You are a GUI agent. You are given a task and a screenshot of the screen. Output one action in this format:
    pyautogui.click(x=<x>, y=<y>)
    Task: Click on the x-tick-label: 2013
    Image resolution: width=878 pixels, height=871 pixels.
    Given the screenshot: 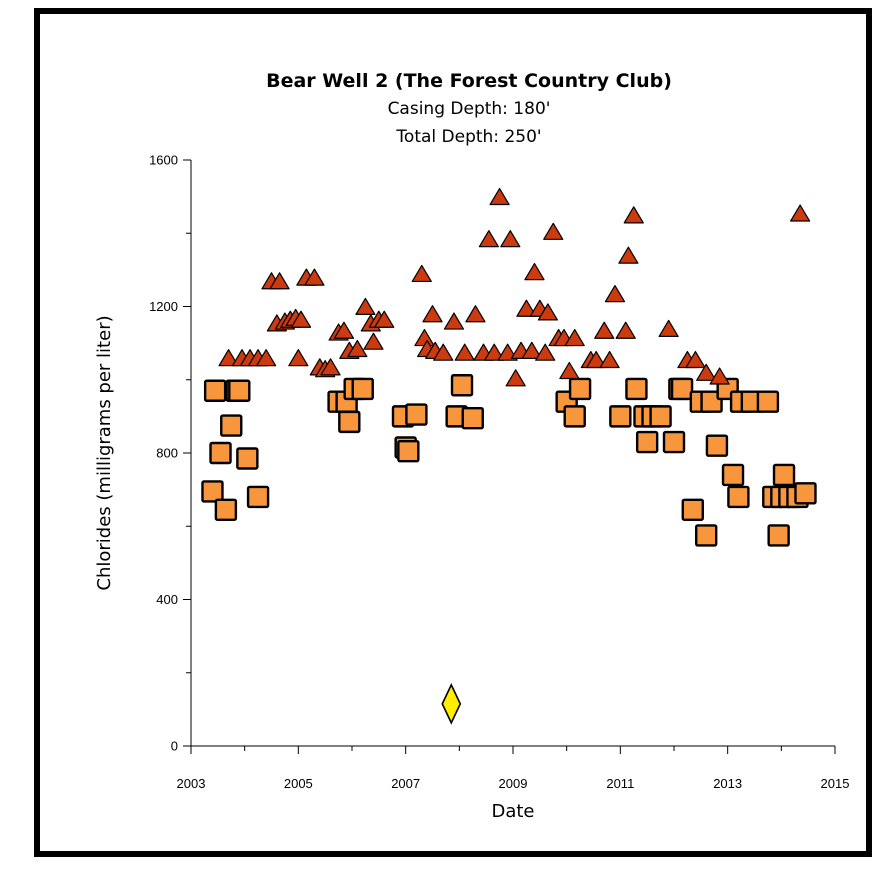 What is the action you would take?
    pyautogui.click(x=727, y=783)
    